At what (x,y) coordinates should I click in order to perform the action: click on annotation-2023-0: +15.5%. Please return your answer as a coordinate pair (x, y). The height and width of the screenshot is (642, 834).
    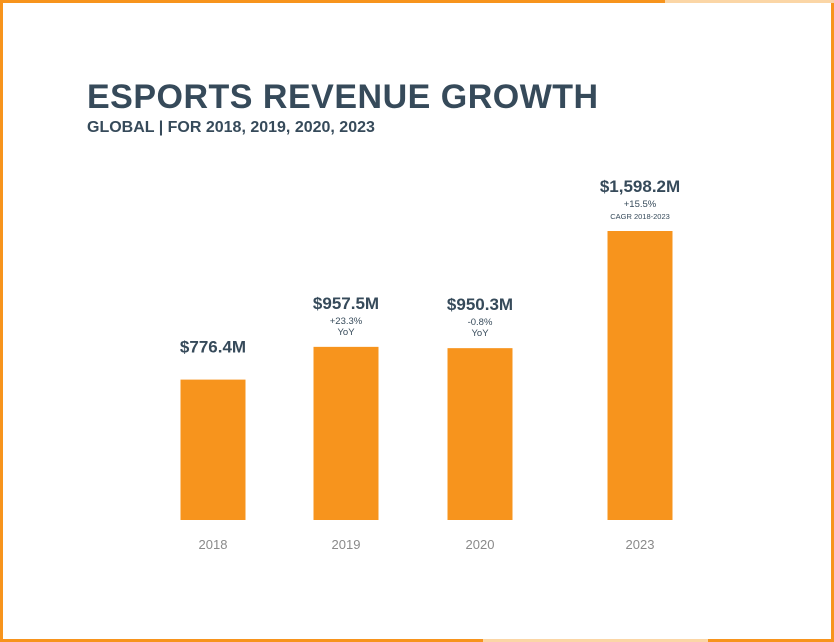
    Looking at the image, I should click on (640, 204).